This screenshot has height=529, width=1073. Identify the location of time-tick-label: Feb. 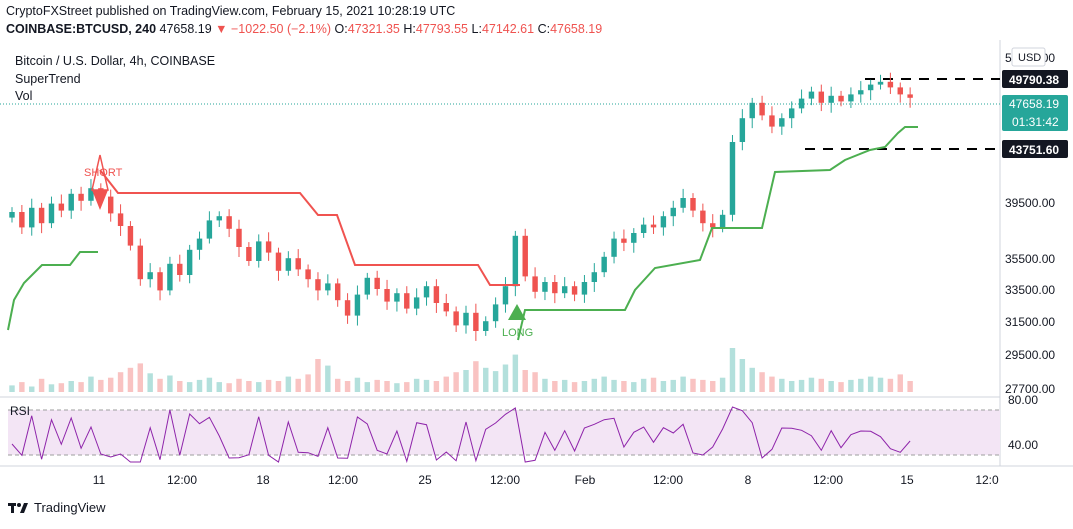
(585, 480).